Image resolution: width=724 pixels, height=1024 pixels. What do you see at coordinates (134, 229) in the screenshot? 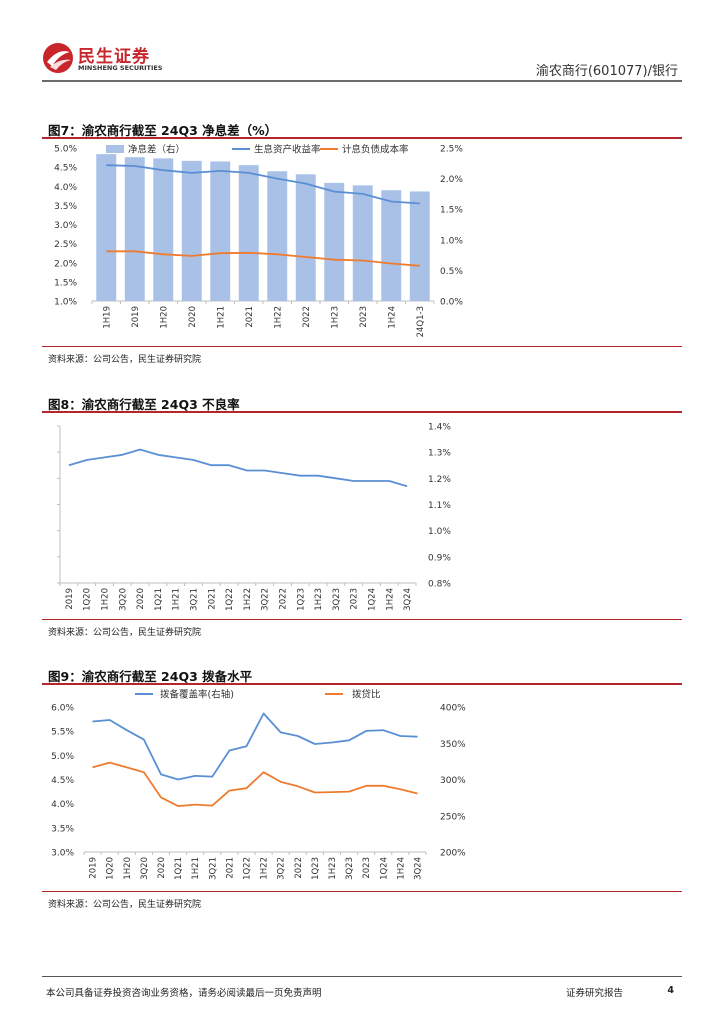
I see `bar-2019` at bounding box center [134, 229].